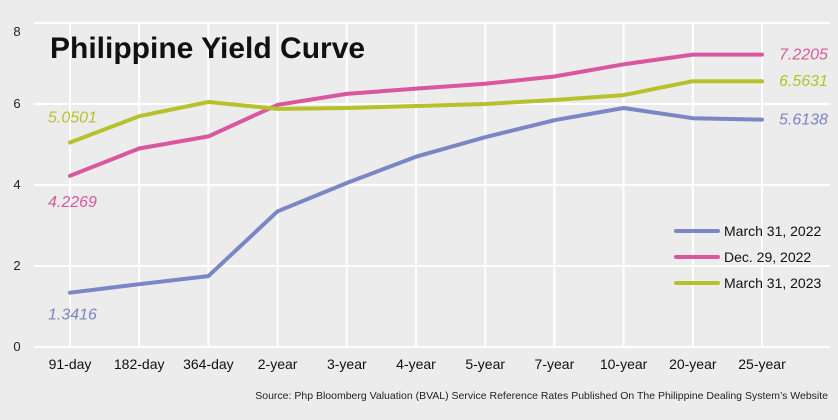 Image resolution: width=838 pixels, height=420 pixels. I want to click on y-tick-label: 2, so click(16, 265).